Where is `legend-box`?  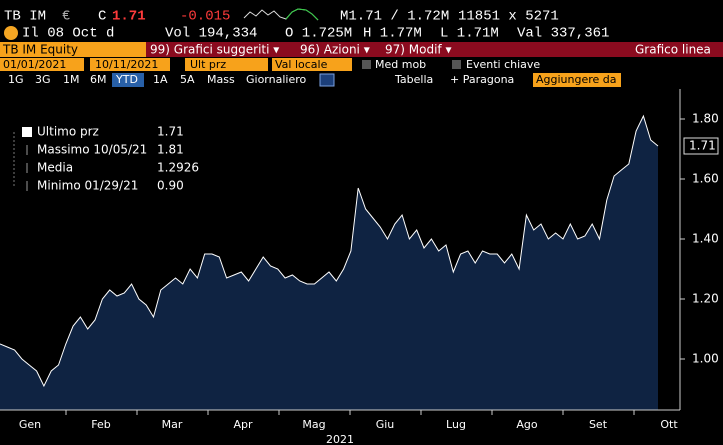
legend-box is located at coordinates (106, 158).